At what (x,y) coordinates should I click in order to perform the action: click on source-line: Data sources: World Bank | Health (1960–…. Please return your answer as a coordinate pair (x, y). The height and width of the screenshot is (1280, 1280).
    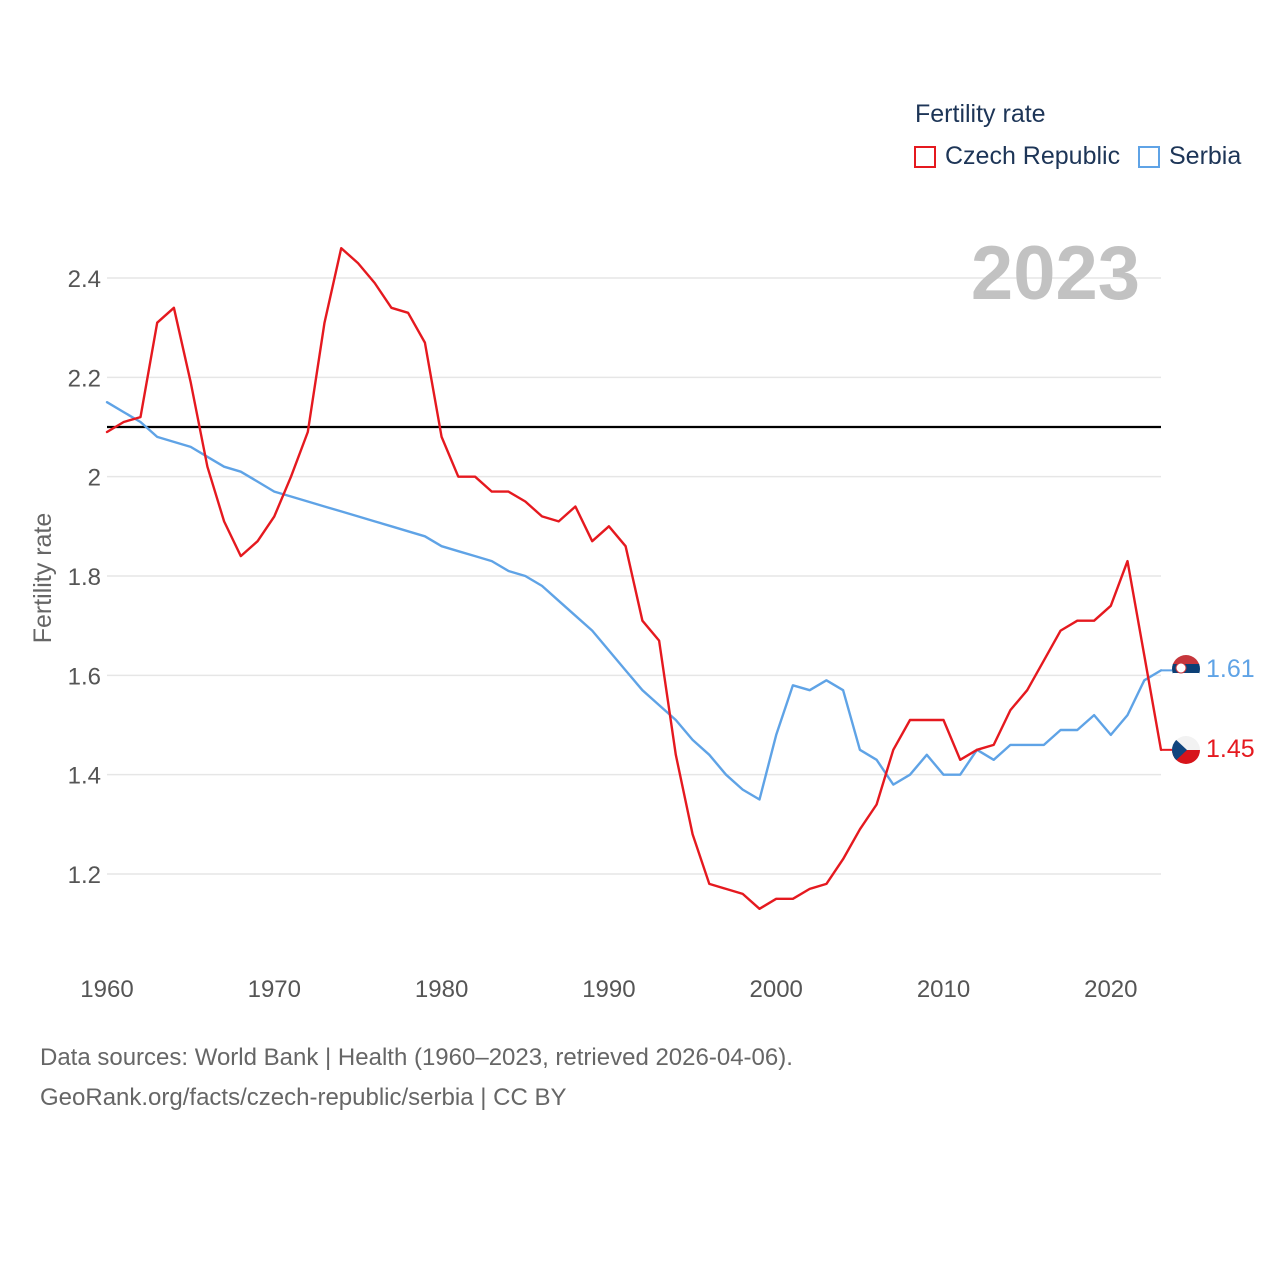
    Looking at the image, I should click on (416, 1057).